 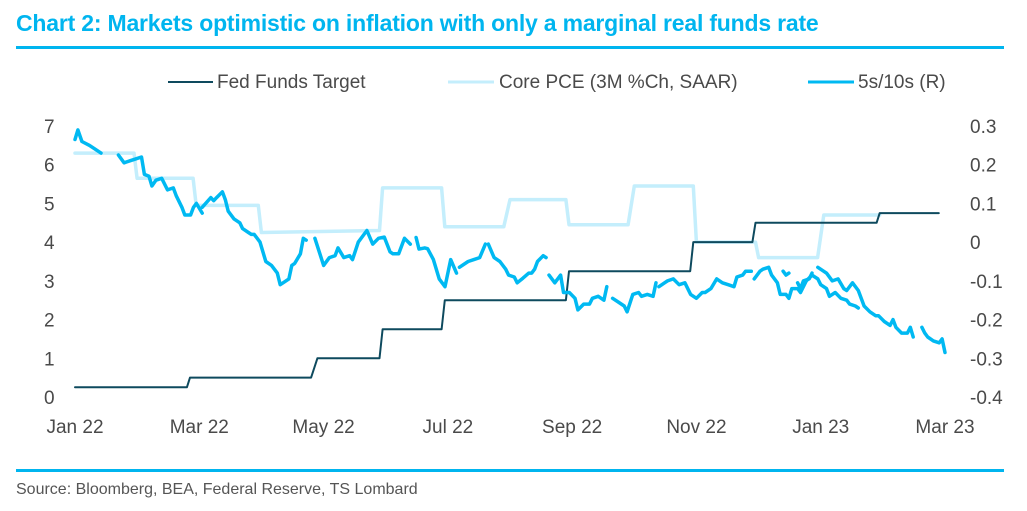 I want to click on legend-label-core-pce: Core PCE (3M %Ch, SAAR), so click(x=618, y=82).